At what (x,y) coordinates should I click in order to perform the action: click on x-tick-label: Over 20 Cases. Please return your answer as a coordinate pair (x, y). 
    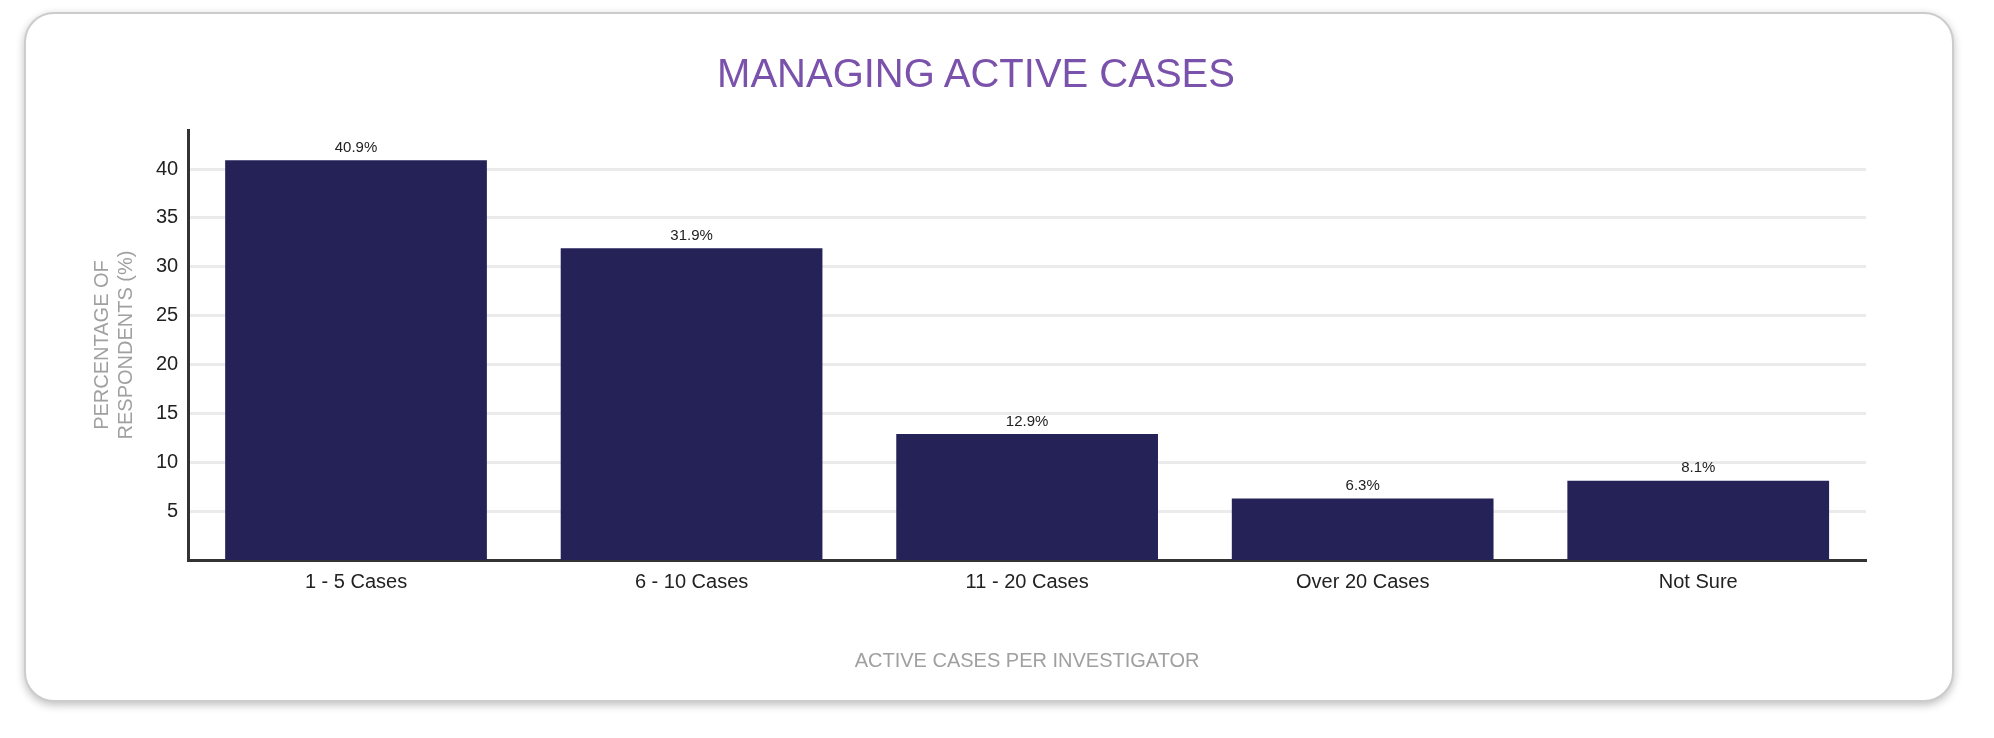
    Looking at the image, I should click on (1362, 580).